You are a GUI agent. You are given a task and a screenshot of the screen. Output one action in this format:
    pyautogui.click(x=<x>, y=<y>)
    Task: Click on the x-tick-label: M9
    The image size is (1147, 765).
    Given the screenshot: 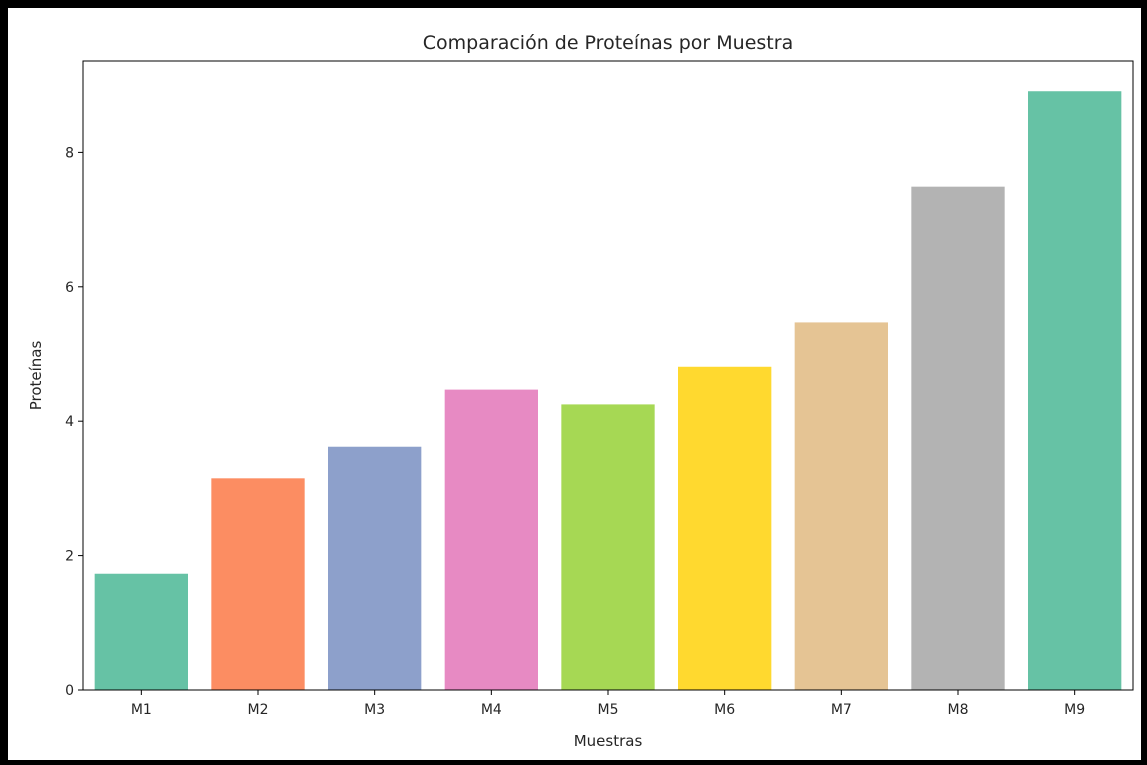 What is the action you would take?
    pyautogui.click(x=1074, y=710)
    